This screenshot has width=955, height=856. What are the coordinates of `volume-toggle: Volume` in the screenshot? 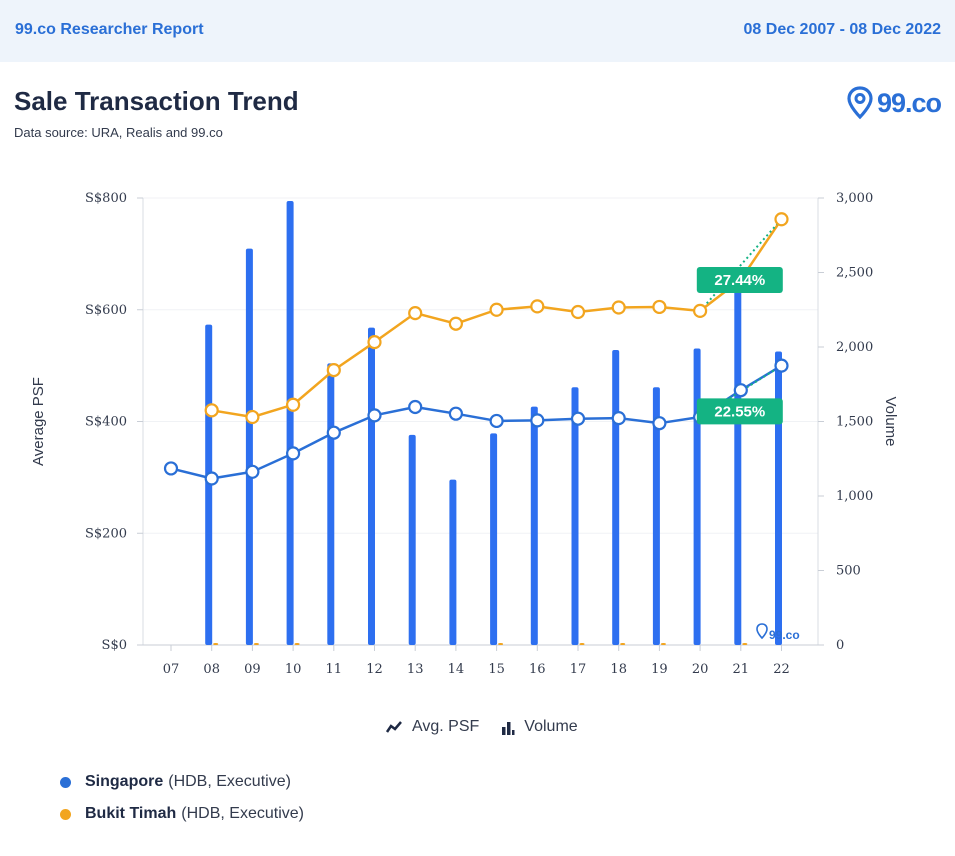 It's located at (539, 727).